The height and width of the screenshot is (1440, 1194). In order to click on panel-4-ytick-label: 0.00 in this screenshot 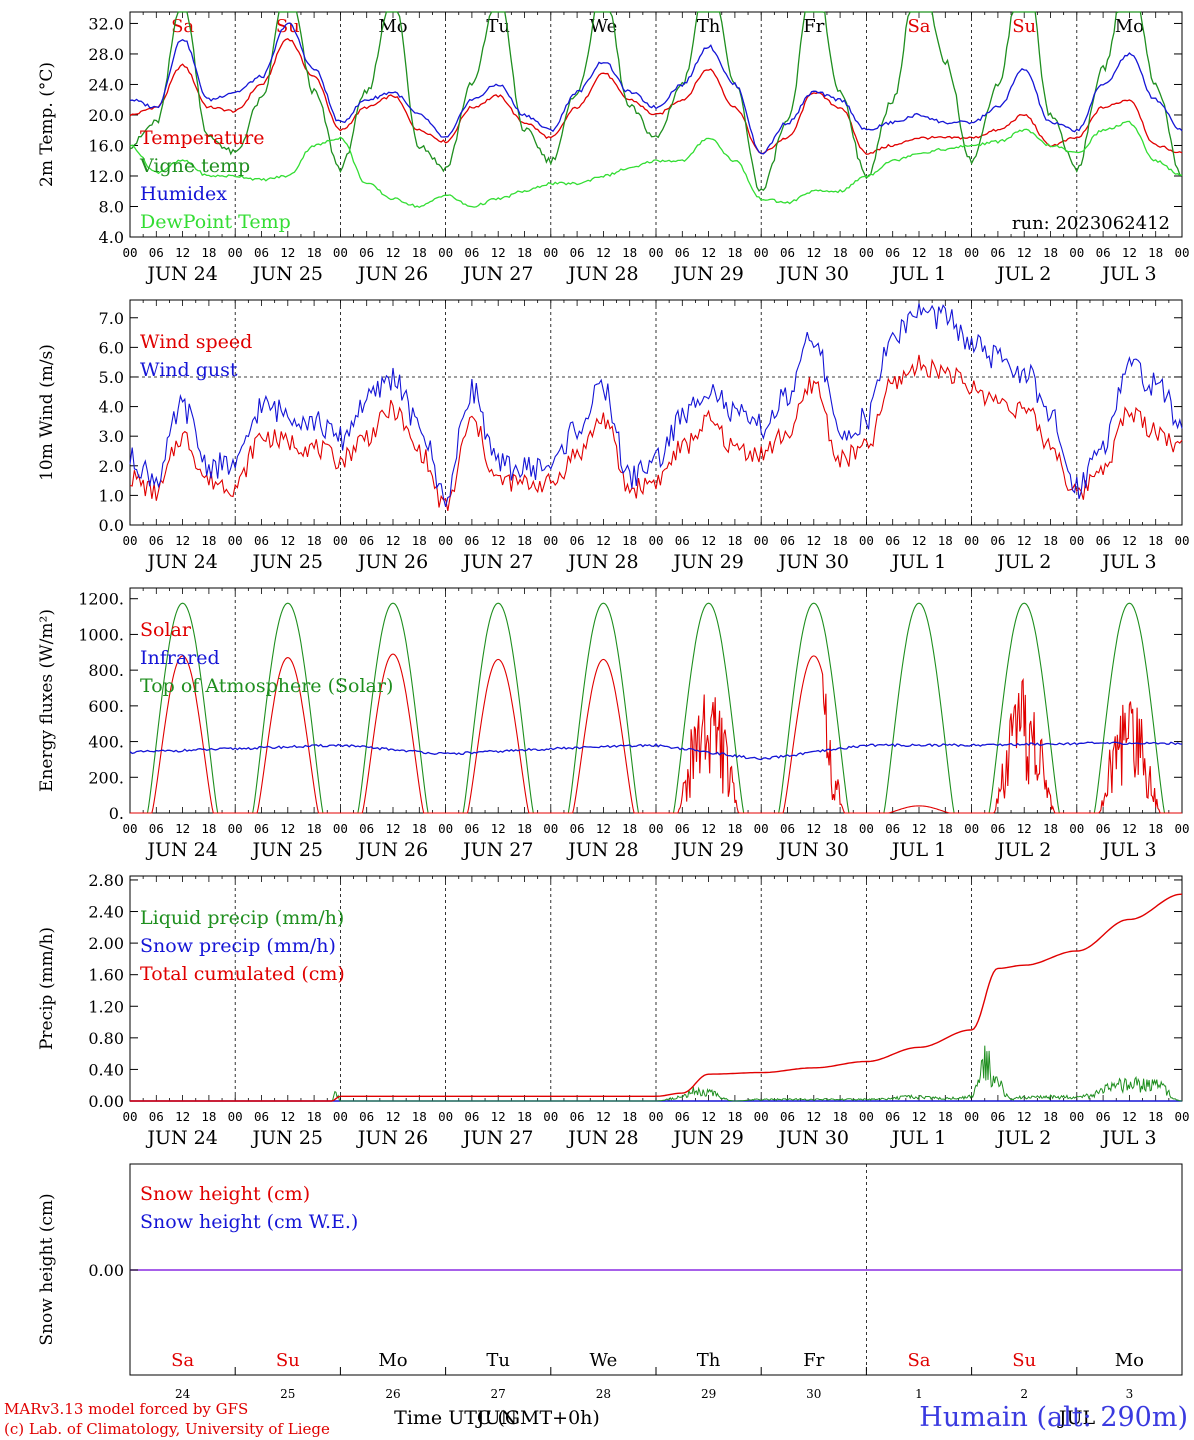, I will do `click(106, 1101)`.